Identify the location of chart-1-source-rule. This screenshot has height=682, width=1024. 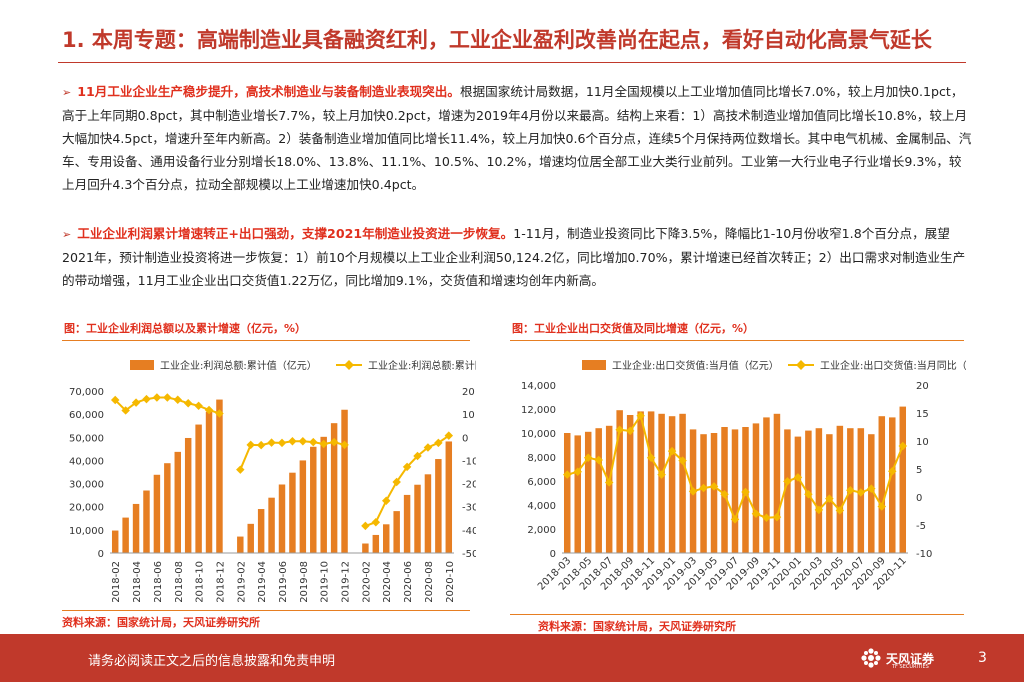
(266, 610).